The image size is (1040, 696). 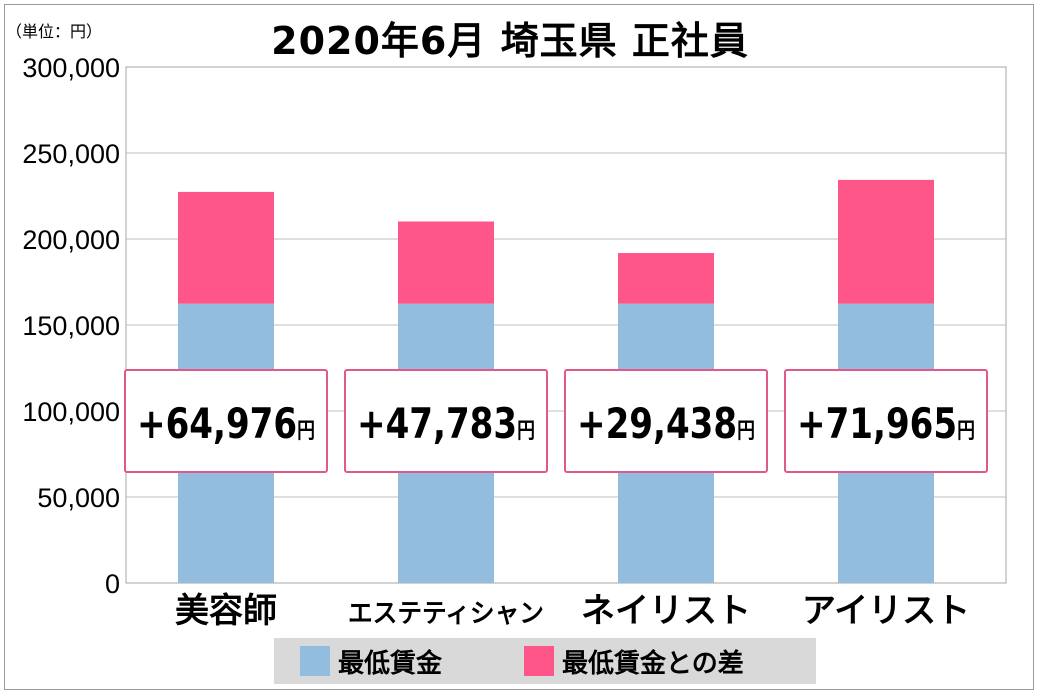 What do you see at coordinates (666, 611) in the screenshot?
I see `x-category-label: ネイリスト` at bounding box center [666, 611].